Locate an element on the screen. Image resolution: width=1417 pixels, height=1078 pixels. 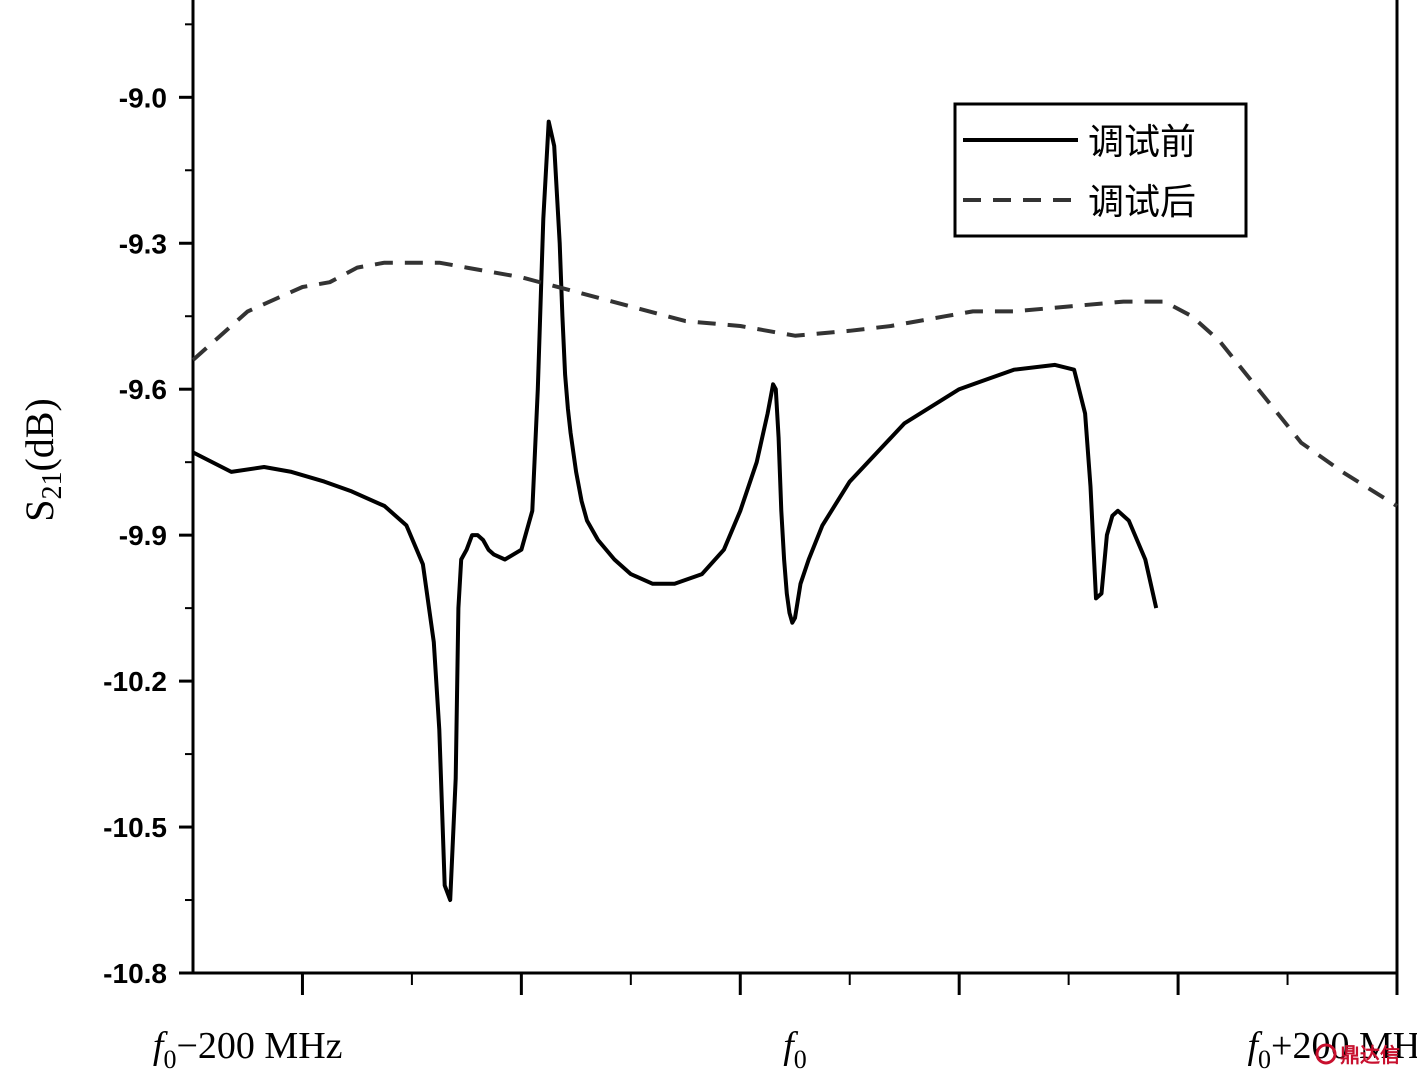
y-axis-label: S21(dB) is located at coordinates (42, 460).